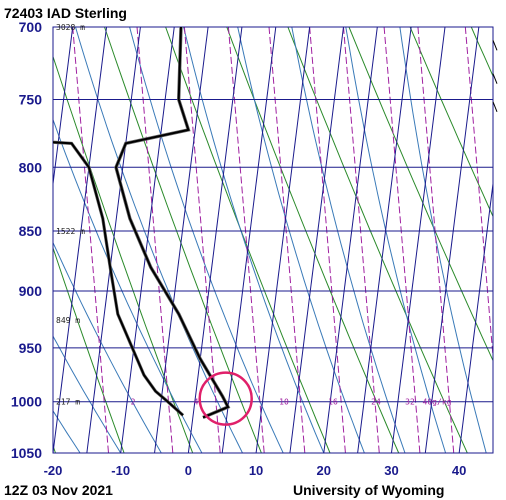 The width and height of the screenshot is (506, 500). Describe the element at coordinates (324, 470) in the screenshot. I see `temperature-tick-label: 20` at that location.